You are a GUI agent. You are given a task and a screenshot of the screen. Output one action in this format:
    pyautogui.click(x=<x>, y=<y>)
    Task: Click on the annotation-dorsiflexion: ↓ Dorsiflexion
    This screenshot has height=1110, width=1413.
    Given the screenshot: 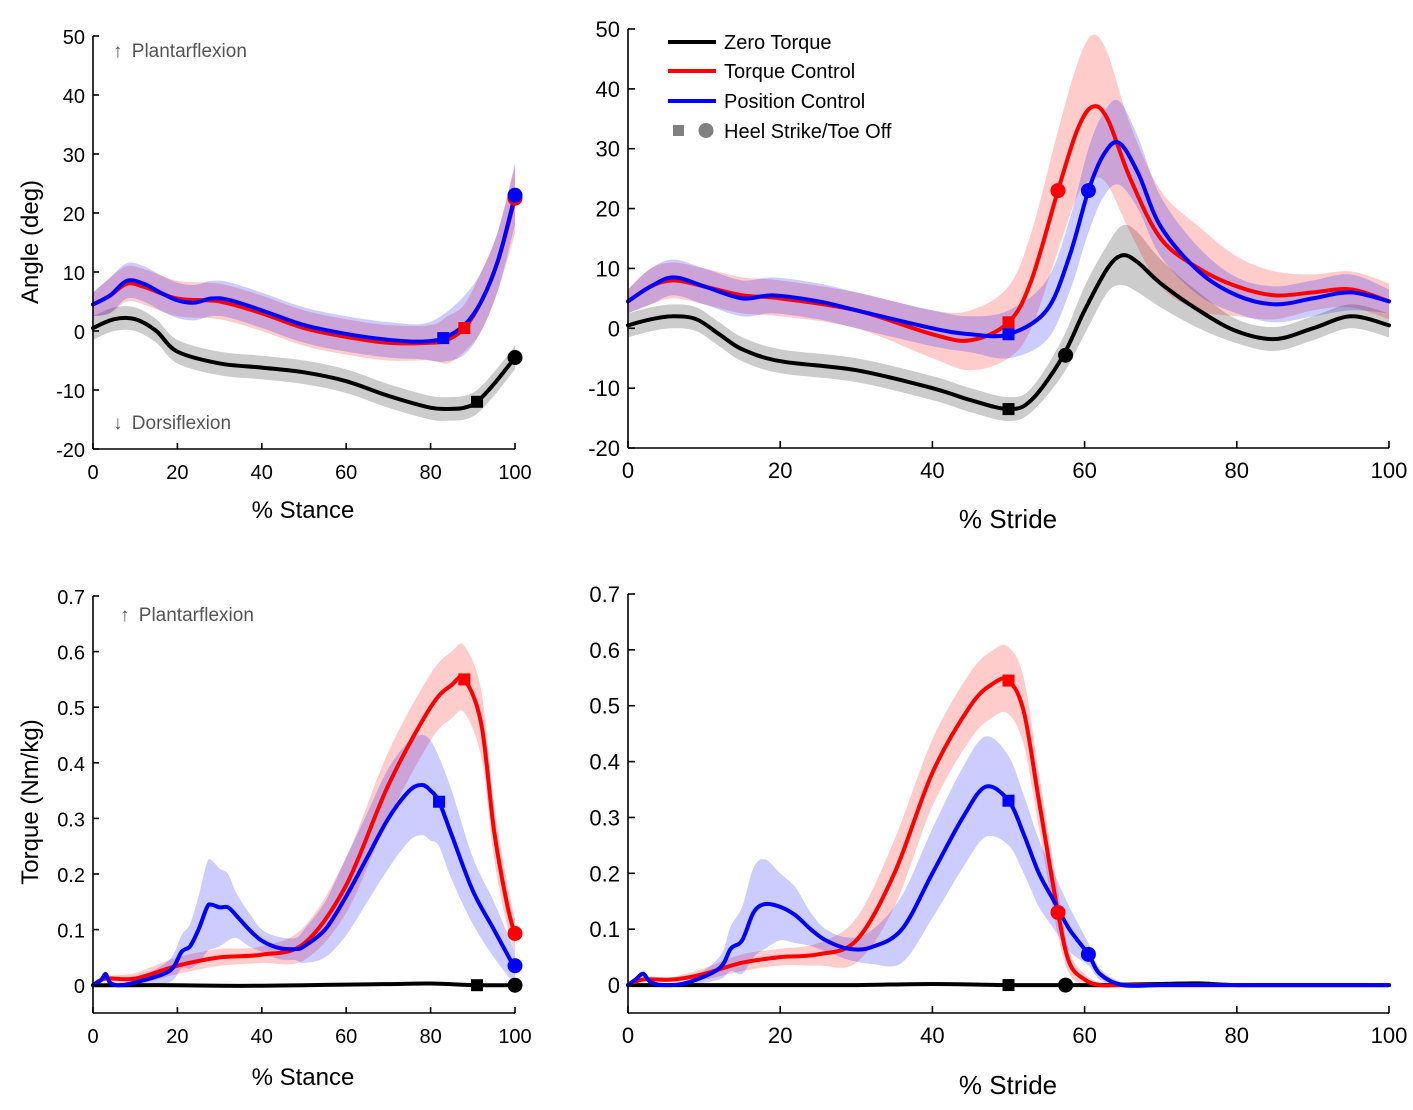 What is the action you would take?
    pyautogui.click(x=172, y=423)
    